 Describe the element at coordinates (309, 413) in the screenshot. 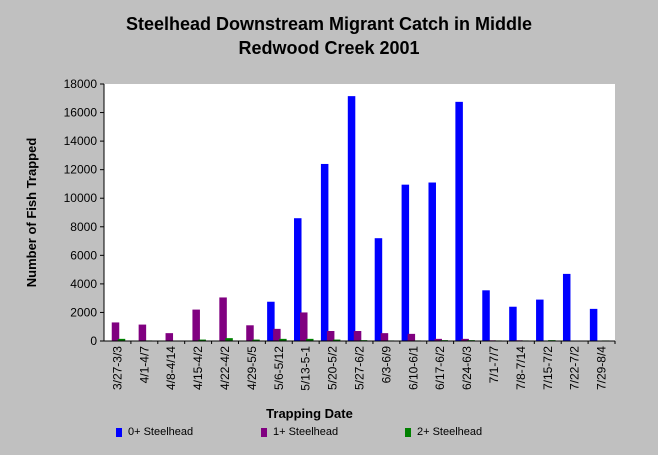

I see `x-axis-title: Trapping Date` at that location.